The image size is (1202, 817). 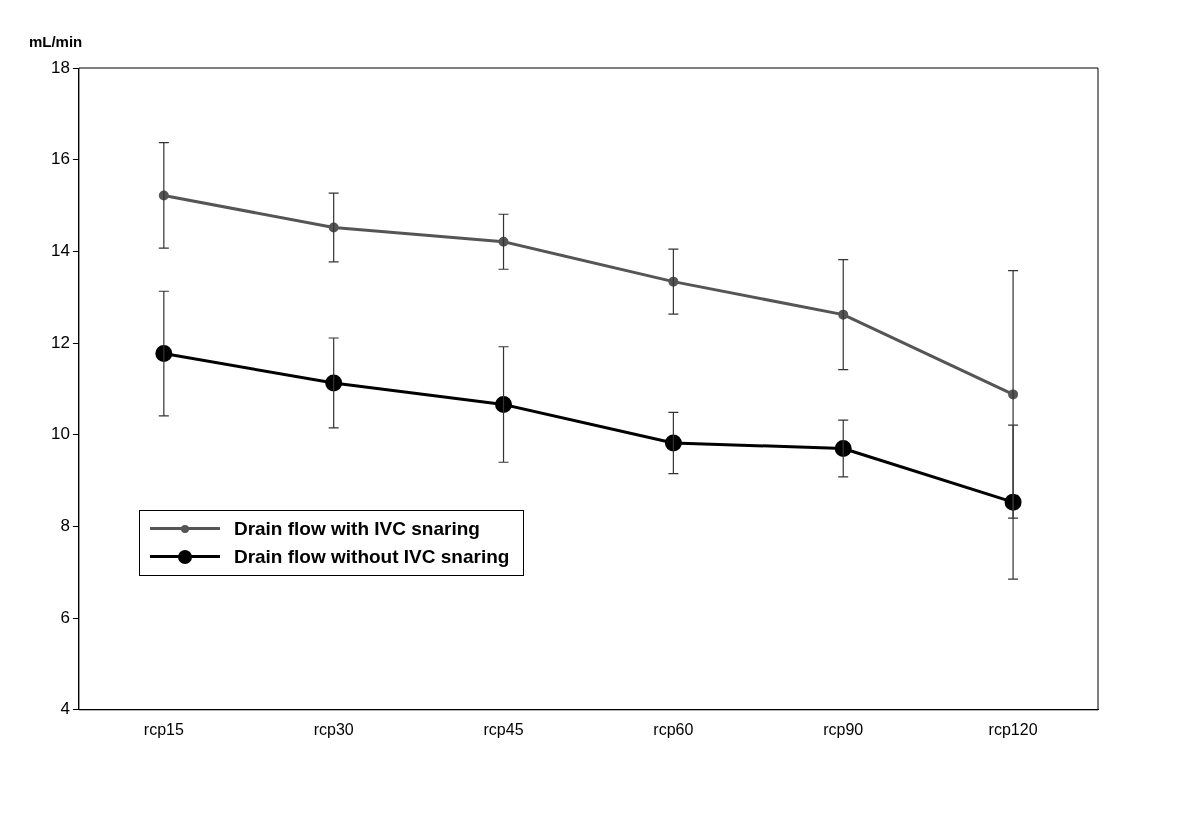 I want to click on x-tick-label: rcp15, so click(x=163, y=729).